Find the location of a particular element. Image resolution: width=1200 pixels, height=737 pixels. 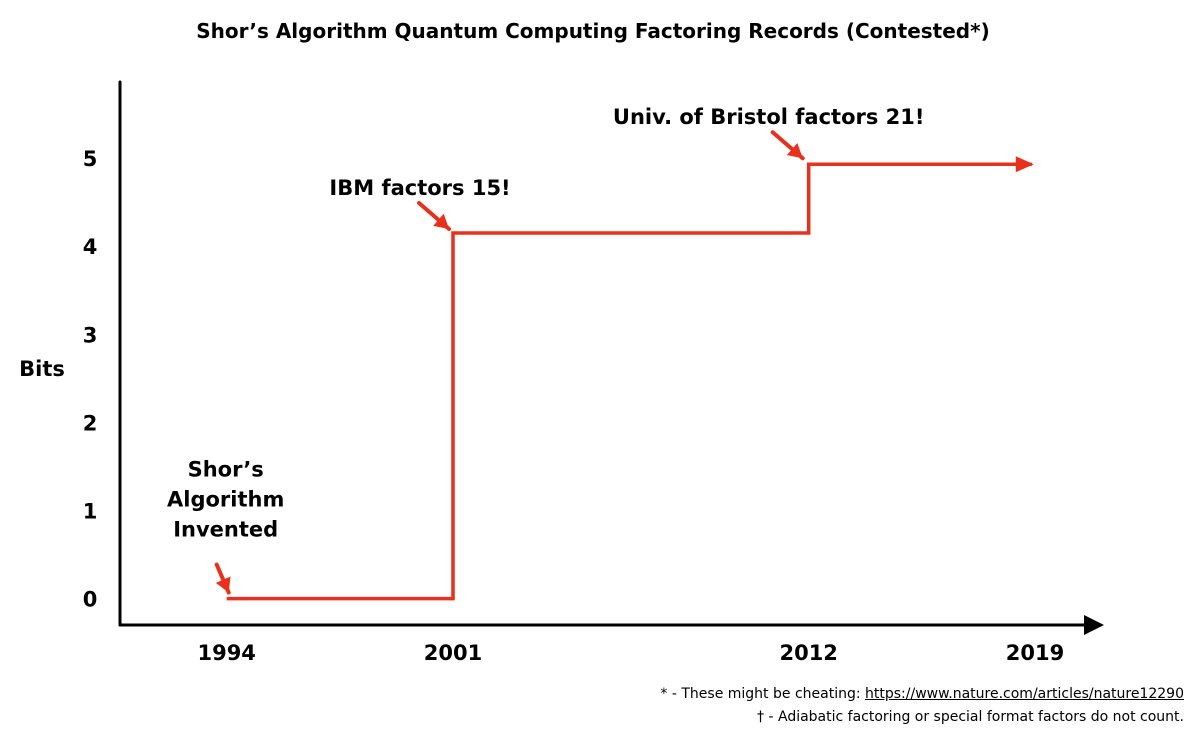

x-tick-label: 2019 is located at coordinates (1035, 653).